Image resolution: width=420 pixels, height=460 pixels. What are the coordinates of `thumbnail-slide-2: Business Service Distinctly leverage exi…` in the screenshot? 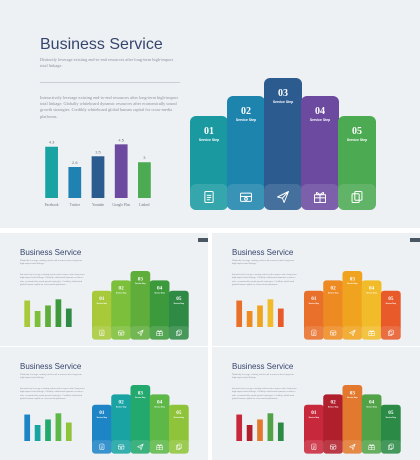 It's located at (316, 289).